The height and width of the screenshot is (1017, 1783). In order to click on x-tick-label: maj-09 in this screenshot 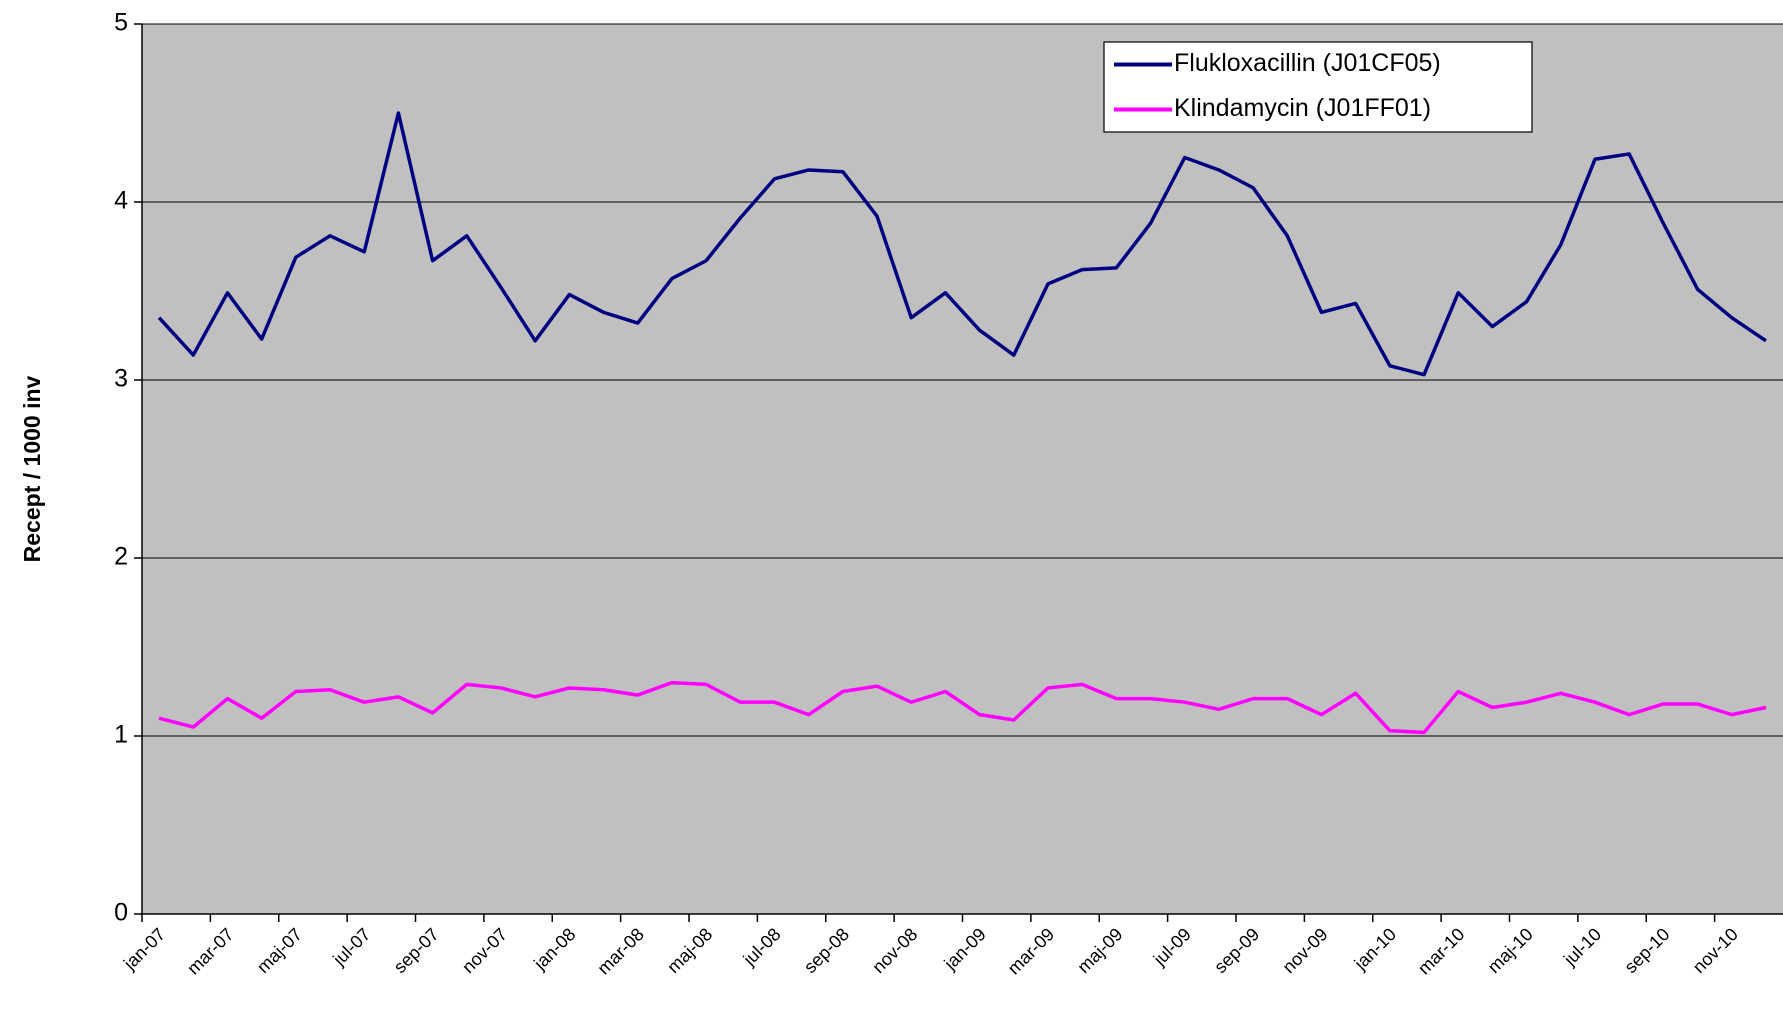, I will do `click(1099, 950)`.